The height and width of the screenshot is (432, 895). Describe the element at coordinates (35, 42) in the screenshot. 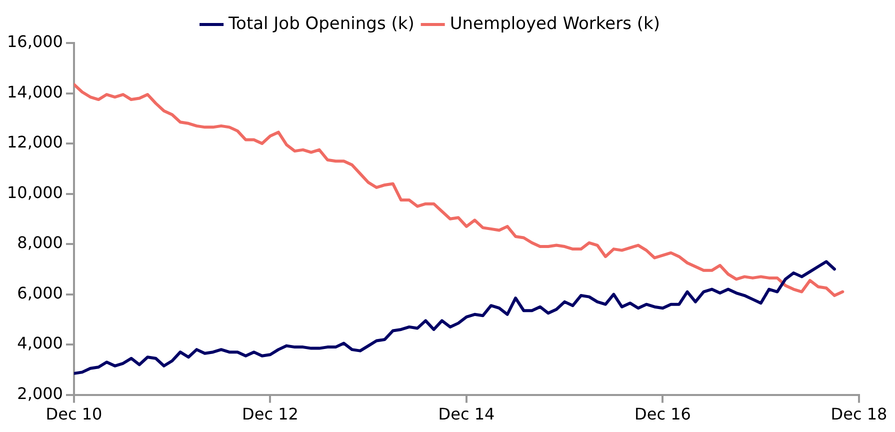

I see `y-tick-label: 16,000` at that location.